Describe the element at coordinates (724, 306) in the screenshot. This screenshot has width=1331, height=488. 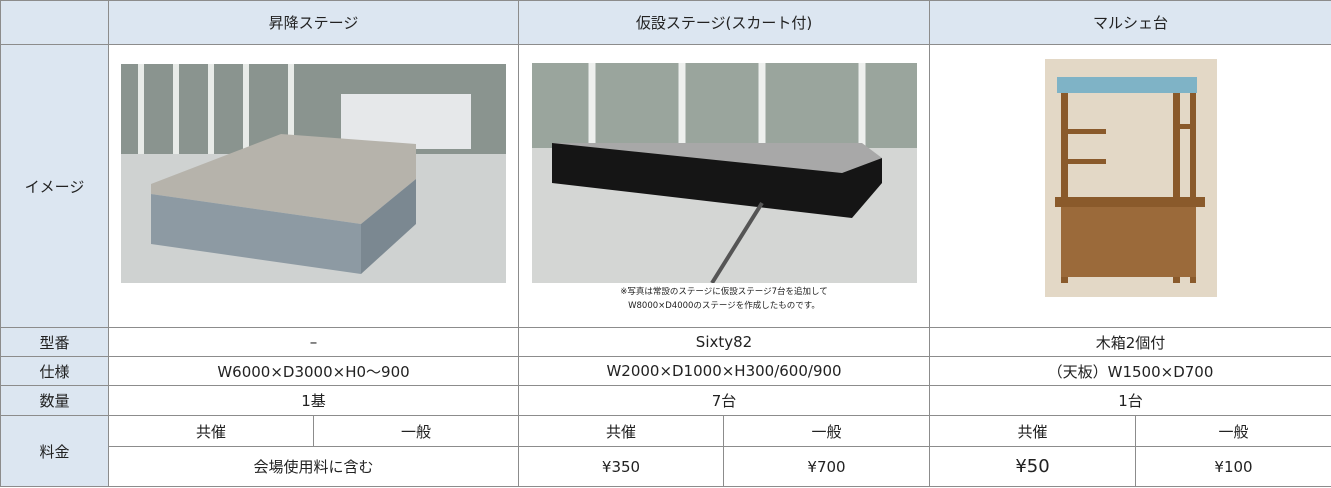
I see `note-line: W8000×D4000のステージを作成したものです。` at that location.